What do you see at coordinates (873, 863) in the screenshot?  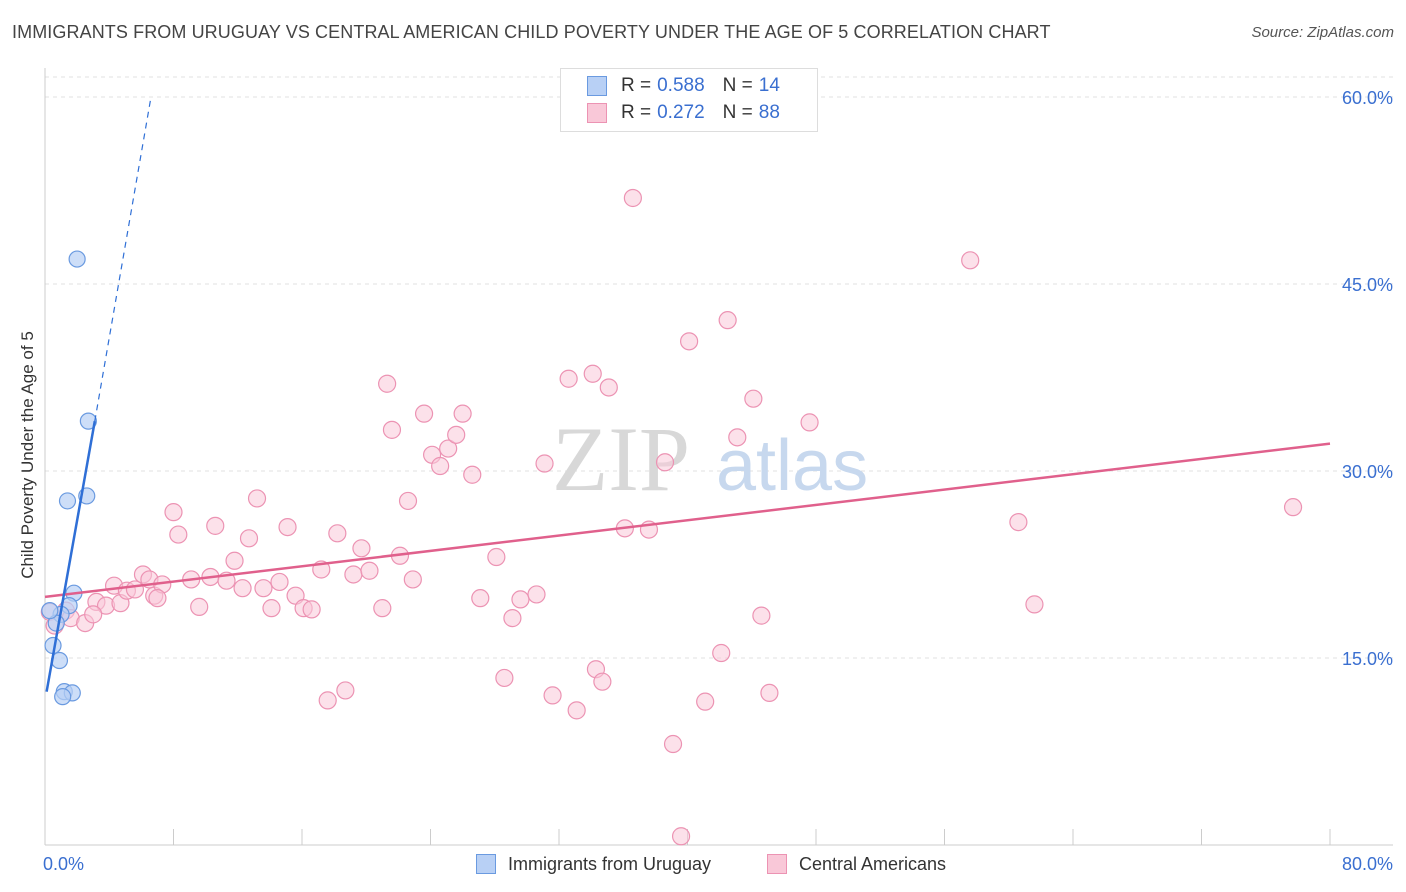 I see `bottom-legend-label-central: Central Americans` at bounding box center [873, 863].